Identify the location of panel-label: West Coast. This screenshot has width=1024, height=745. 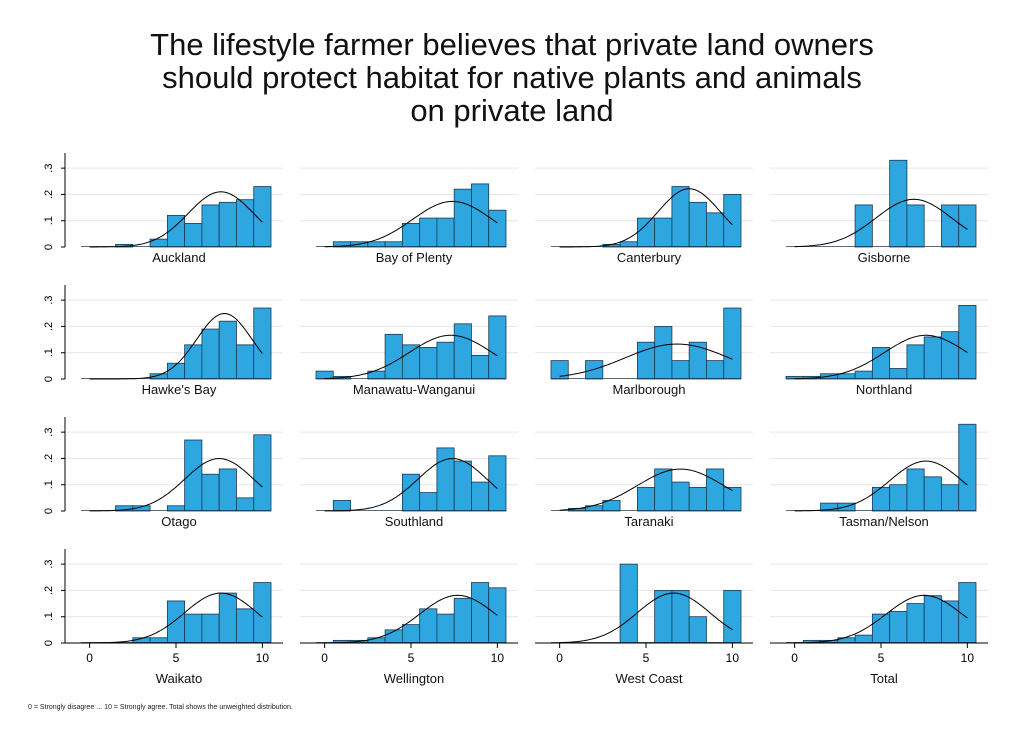
(649, 678).